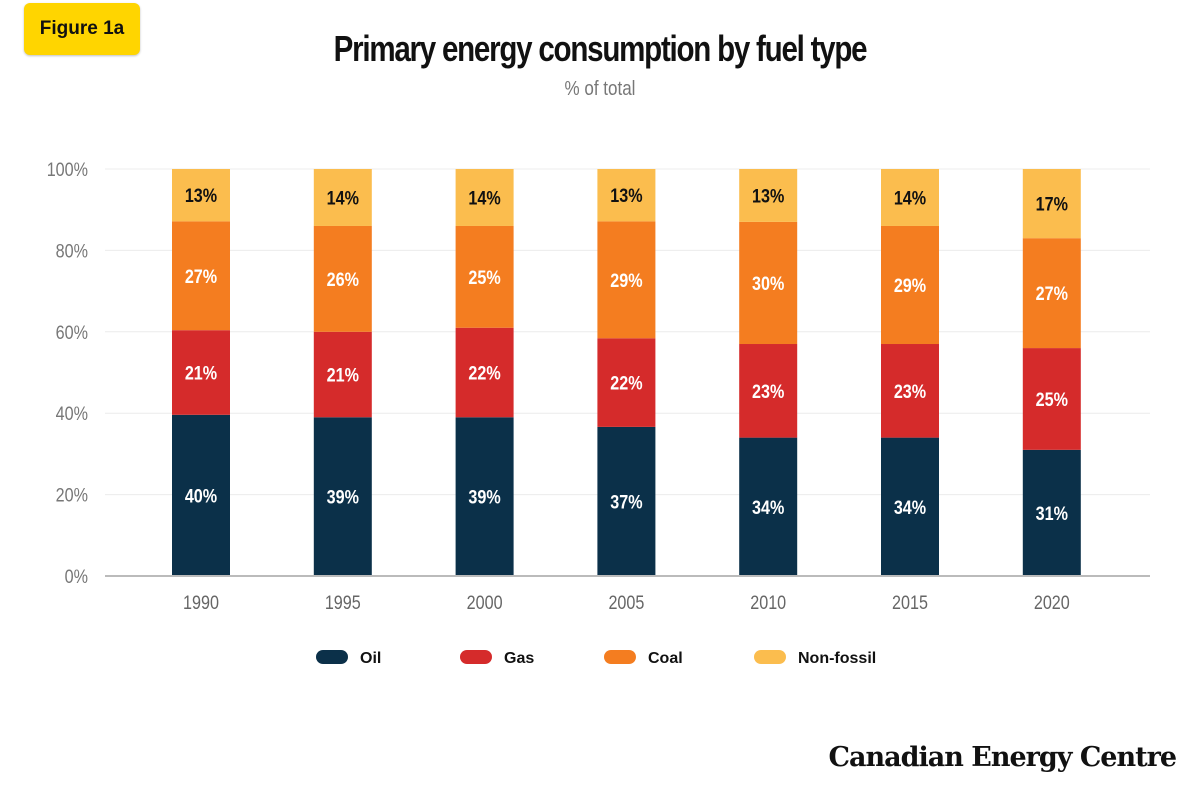 The height and width of the screenshot is (800, 1200). I want to click on y-tick-label: 60%, so click(72, 333).